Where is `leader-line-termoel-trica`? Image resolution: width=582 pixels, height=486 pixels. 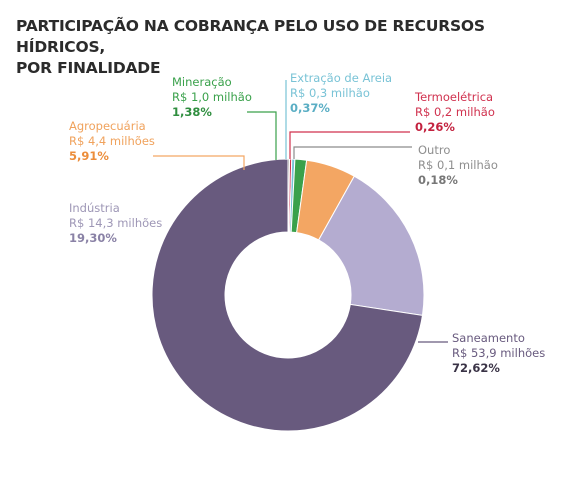
leader-line-termoel-trica is located at coordinates (349, 145).